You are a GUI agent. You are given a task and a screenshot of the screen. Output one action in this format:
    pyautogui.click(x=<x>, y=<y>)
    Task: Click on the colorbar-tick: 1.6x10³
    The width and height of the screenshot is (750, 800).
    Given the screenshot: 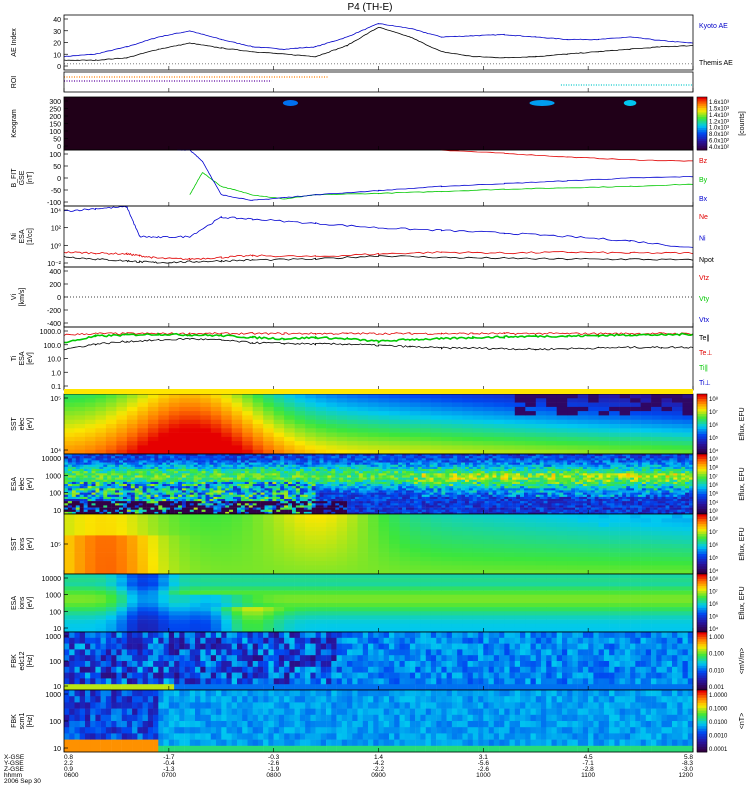 What is the action you would take?
    pyautogui.click(x=719, y=103)
    